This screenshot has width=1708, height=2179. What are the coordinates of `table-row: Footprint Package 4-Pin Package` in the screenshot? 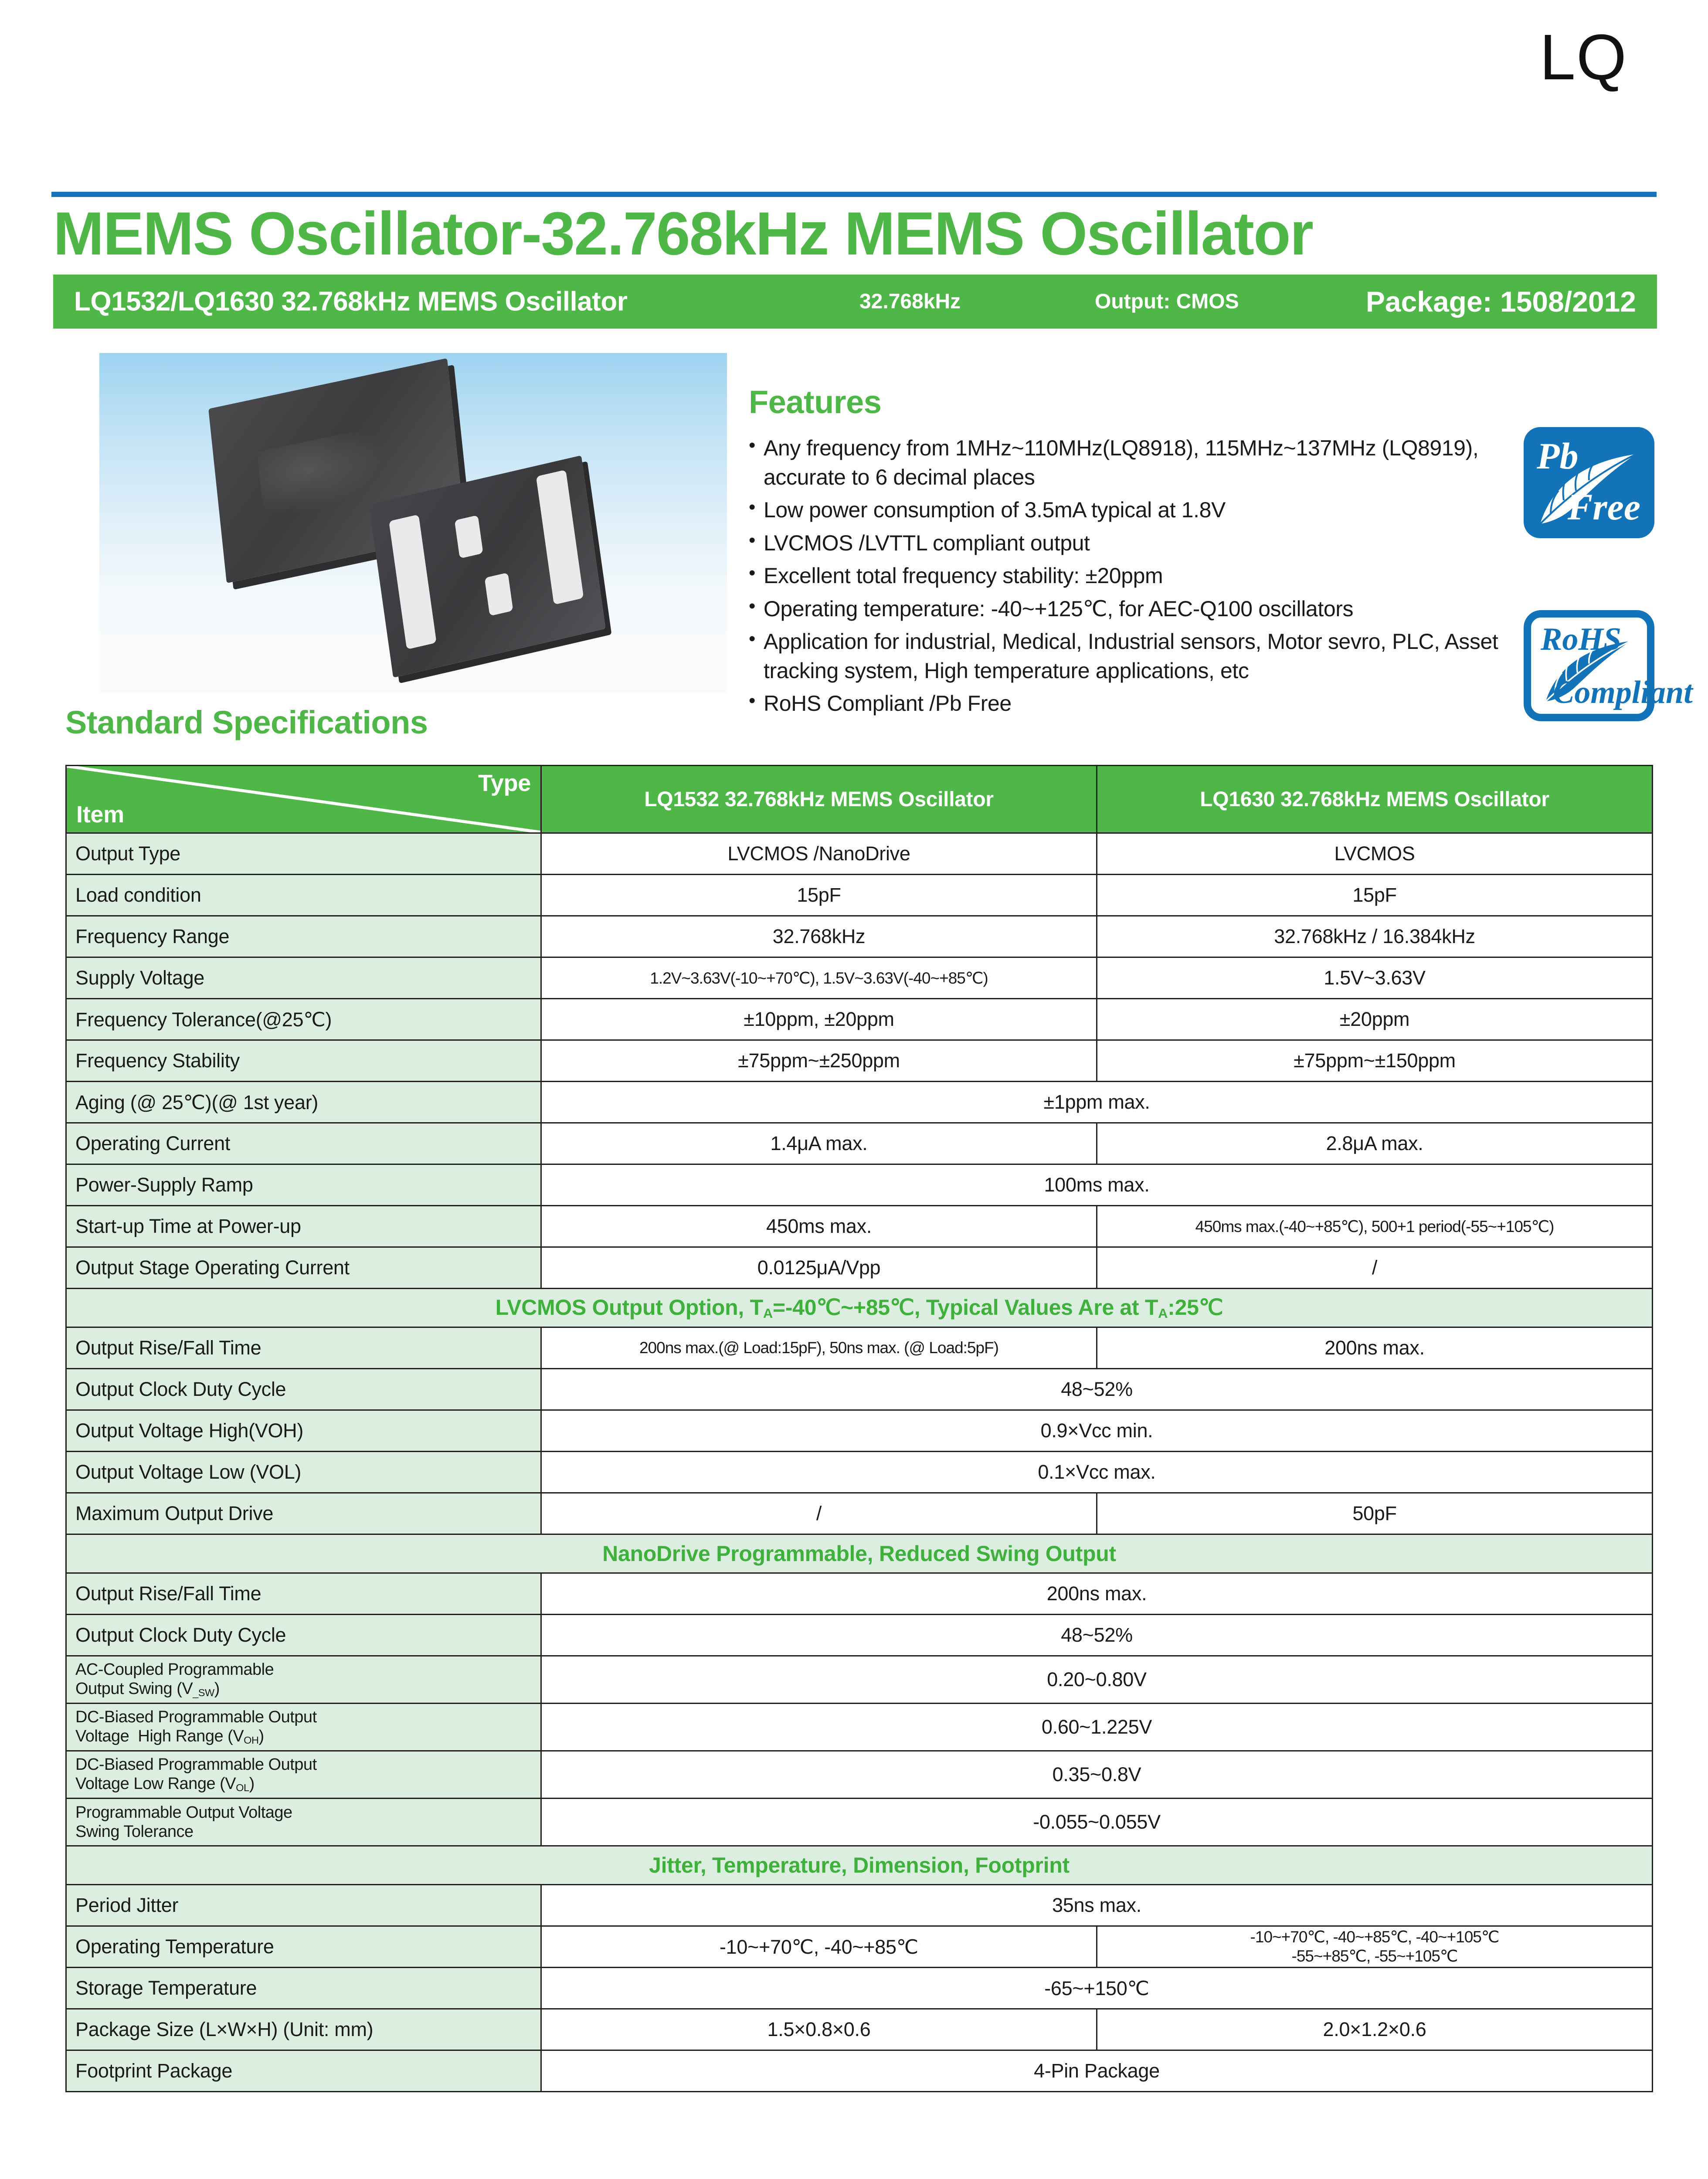 It's located at (859, 2071).